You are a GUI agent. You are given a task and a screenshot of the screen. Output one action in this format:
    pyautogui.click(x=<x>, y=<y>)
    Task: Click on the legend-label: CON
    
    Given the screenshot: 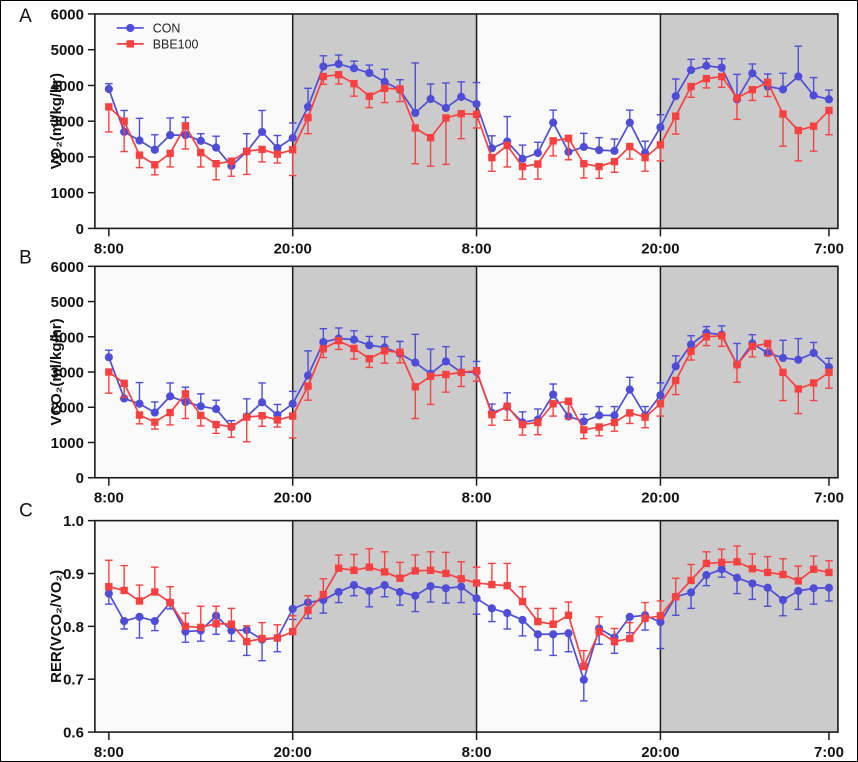 What is the action you would take?
    pyautogui.click(x=167, y=28)
    